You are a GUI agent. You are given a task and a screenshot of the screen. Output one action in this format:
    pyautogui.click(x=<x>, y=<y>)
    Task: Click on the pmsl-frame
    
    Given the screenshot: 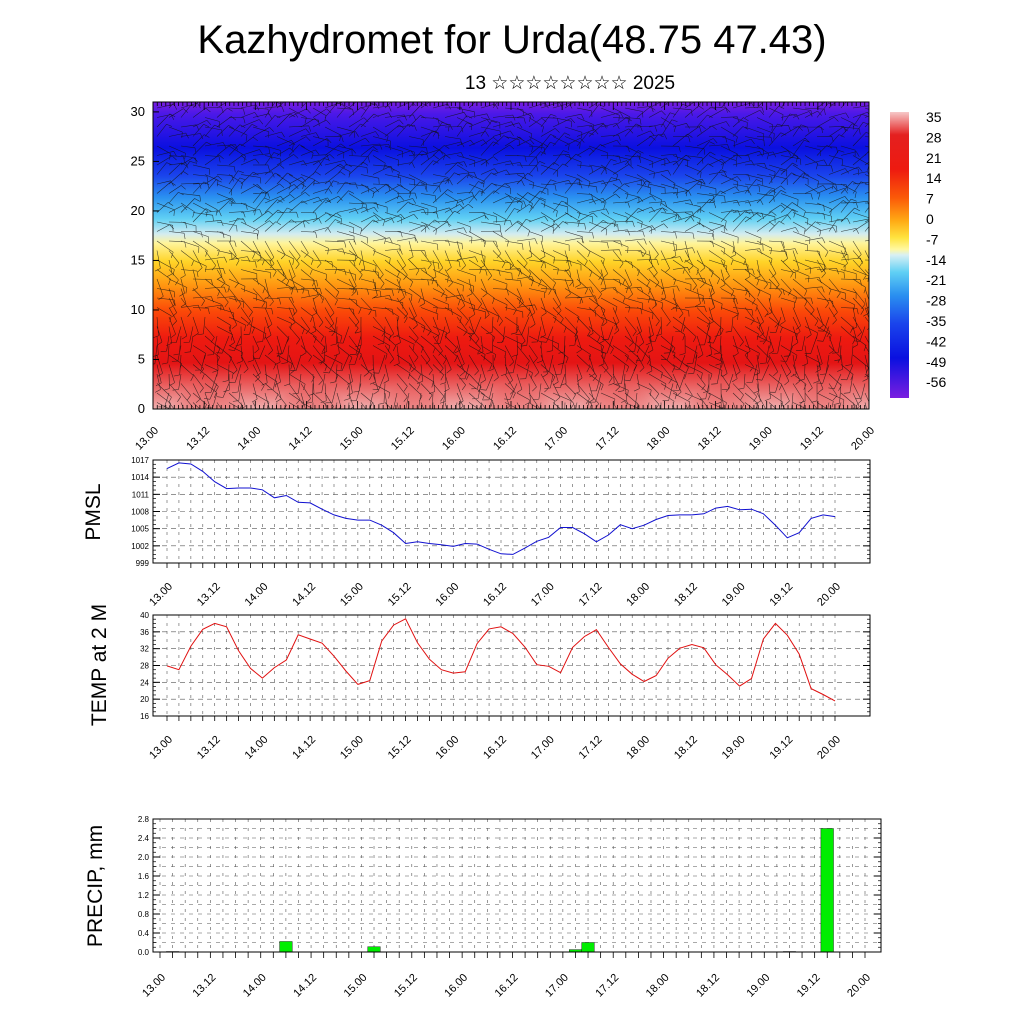 What is the action you would take?
    pyautogui.click(x=511, y=511)
    